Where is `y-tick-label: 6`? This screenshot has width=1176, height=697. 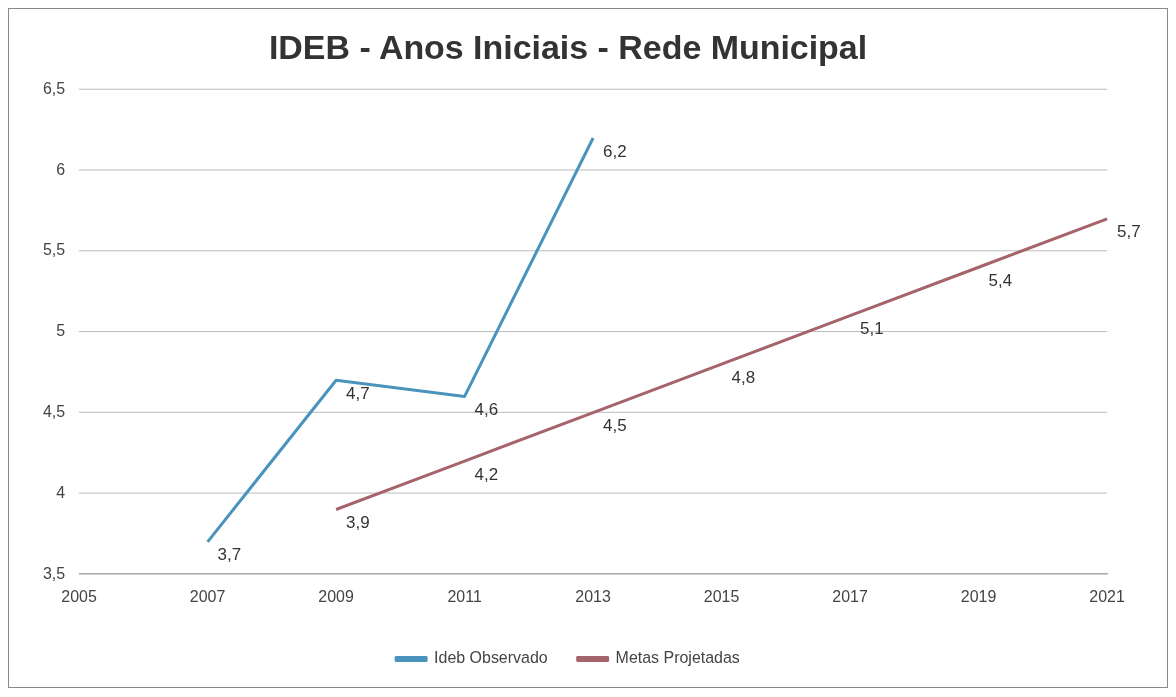 y-tick-label: 6 is located at coordinates (61, 169).